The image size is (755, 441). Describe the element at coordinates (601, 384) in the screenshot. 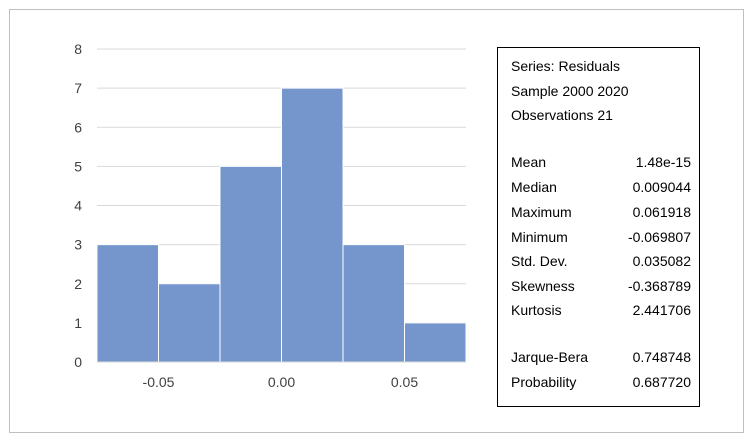

I see `stat-row-probability: Probability 0.687720` at that location.